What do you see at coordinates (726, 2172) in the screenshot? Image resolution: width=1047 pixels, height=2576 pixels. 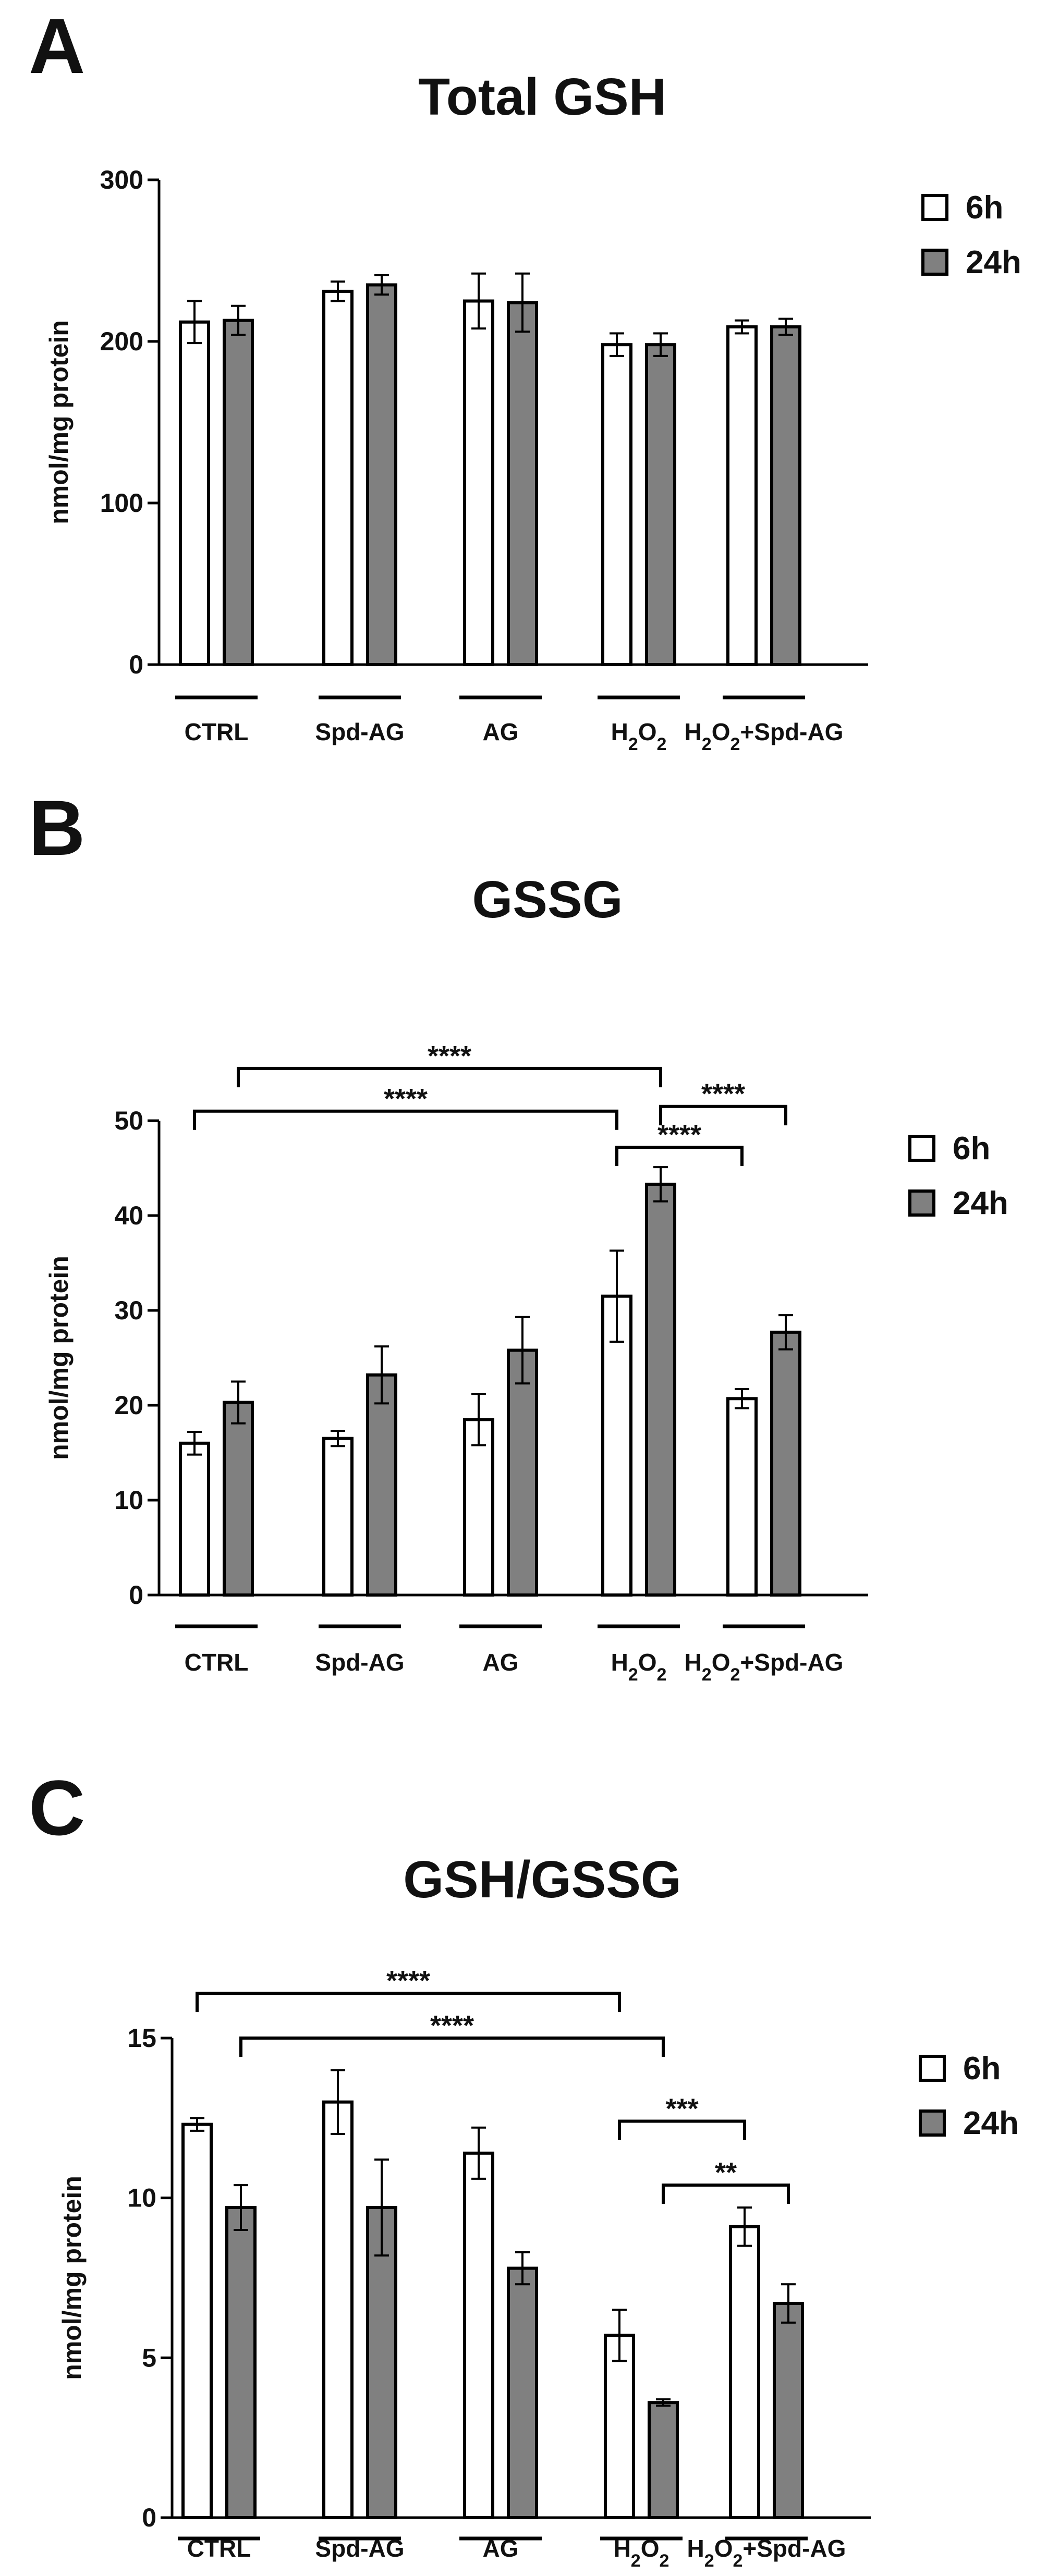 I see `significance-label: **` at bounding box center [726, 2172].